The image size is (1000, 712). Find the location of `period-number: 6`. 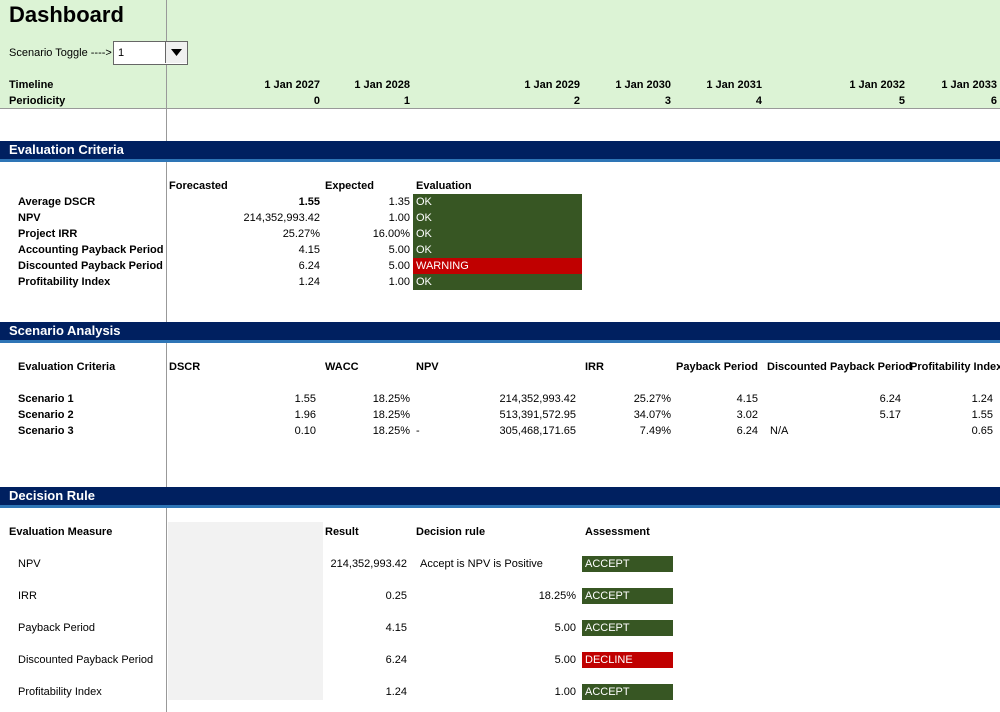

period-number: 6 is located at coordinates (993, 101).